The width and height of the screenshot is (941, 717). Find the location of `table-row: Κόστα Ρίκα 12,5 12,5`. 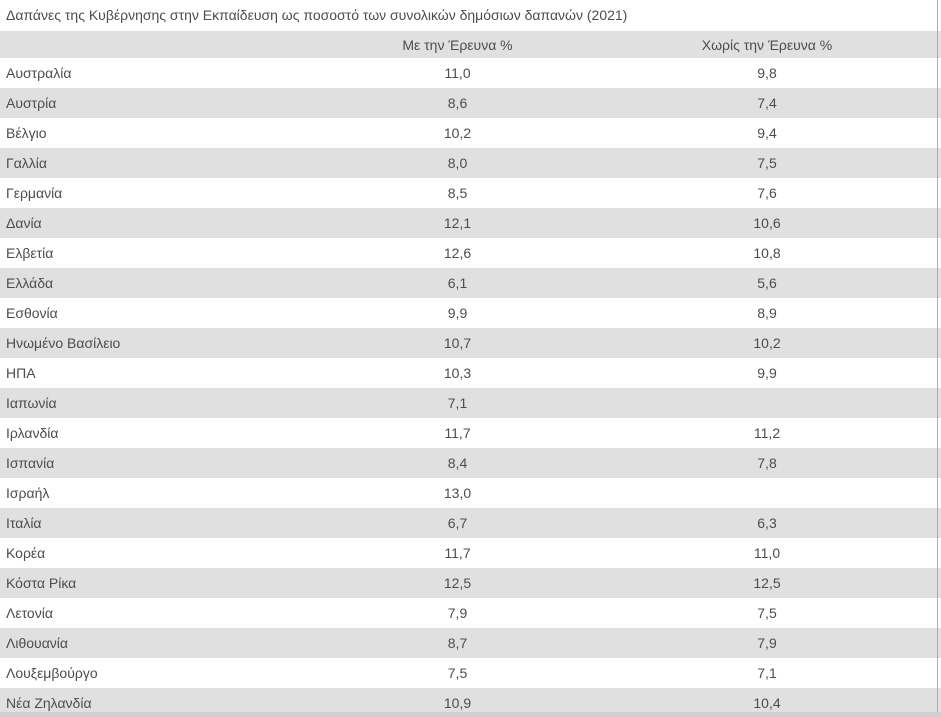

table-row: Κόστα Ρίκα 12,5 12,5 is located at coordinates (470, 583).